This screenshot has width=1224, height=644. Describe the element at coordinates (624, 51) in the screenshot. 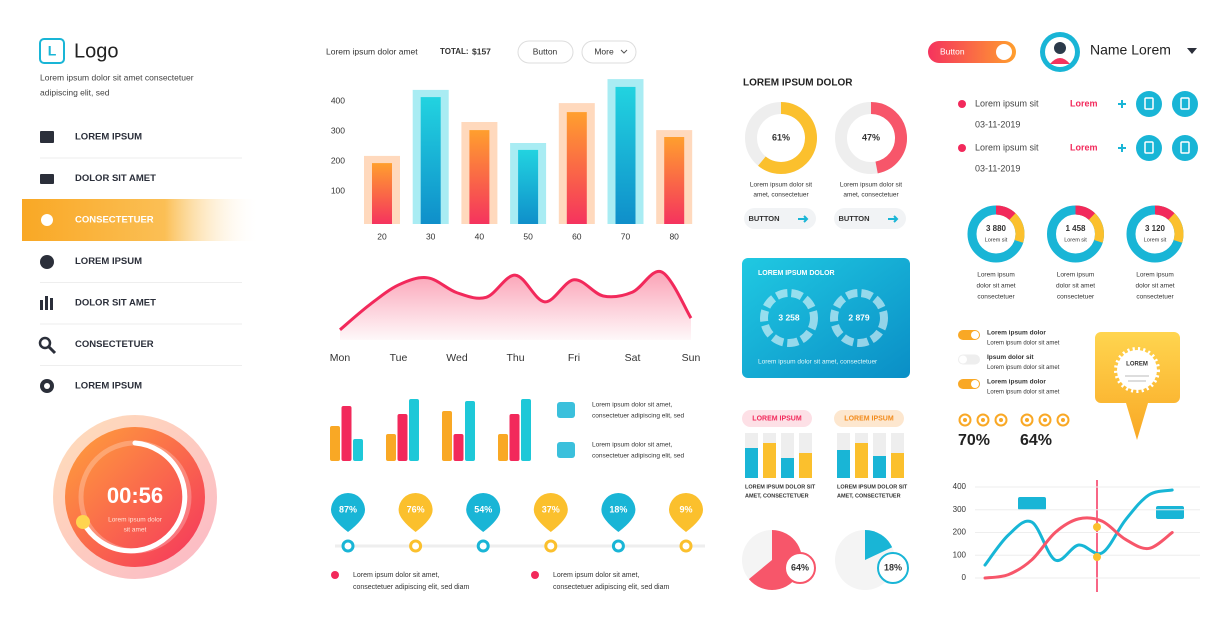

I see `chevron` at that location.